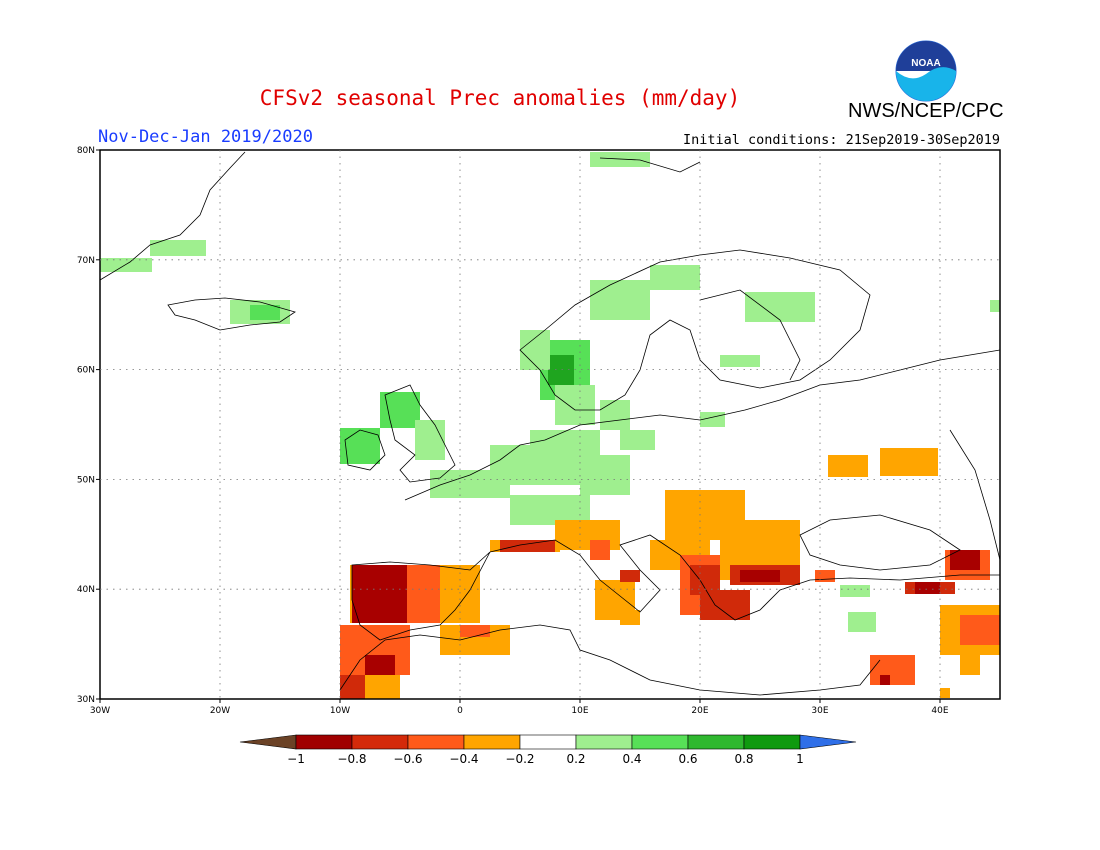 The height and width of the screenshot is (850, 1100). What do you see at coordinates (86, 590) in the screenshot?
I see `lat-label: 40N` at bounding box center [86, 590].